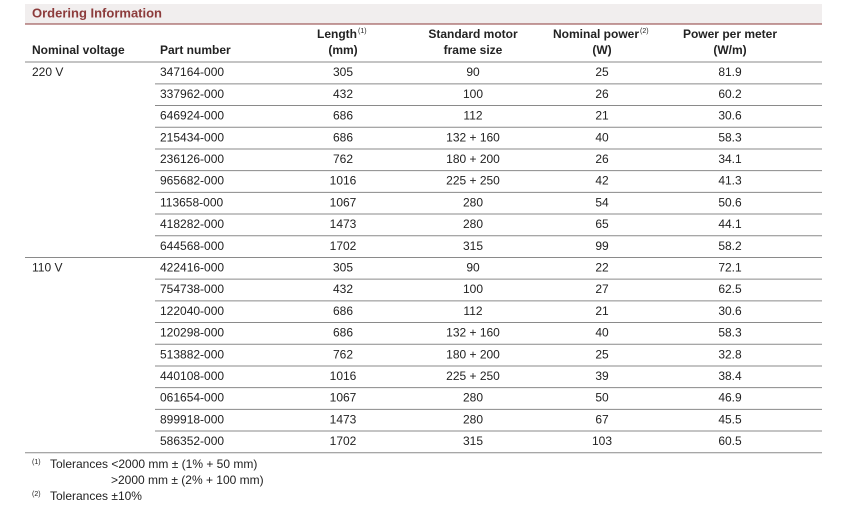 This screenshot has width=860, height=505. What do you see at coordinates (602, 181) in the screenshot?
I see `table-cell: 42` at bounding box center [602, 181].